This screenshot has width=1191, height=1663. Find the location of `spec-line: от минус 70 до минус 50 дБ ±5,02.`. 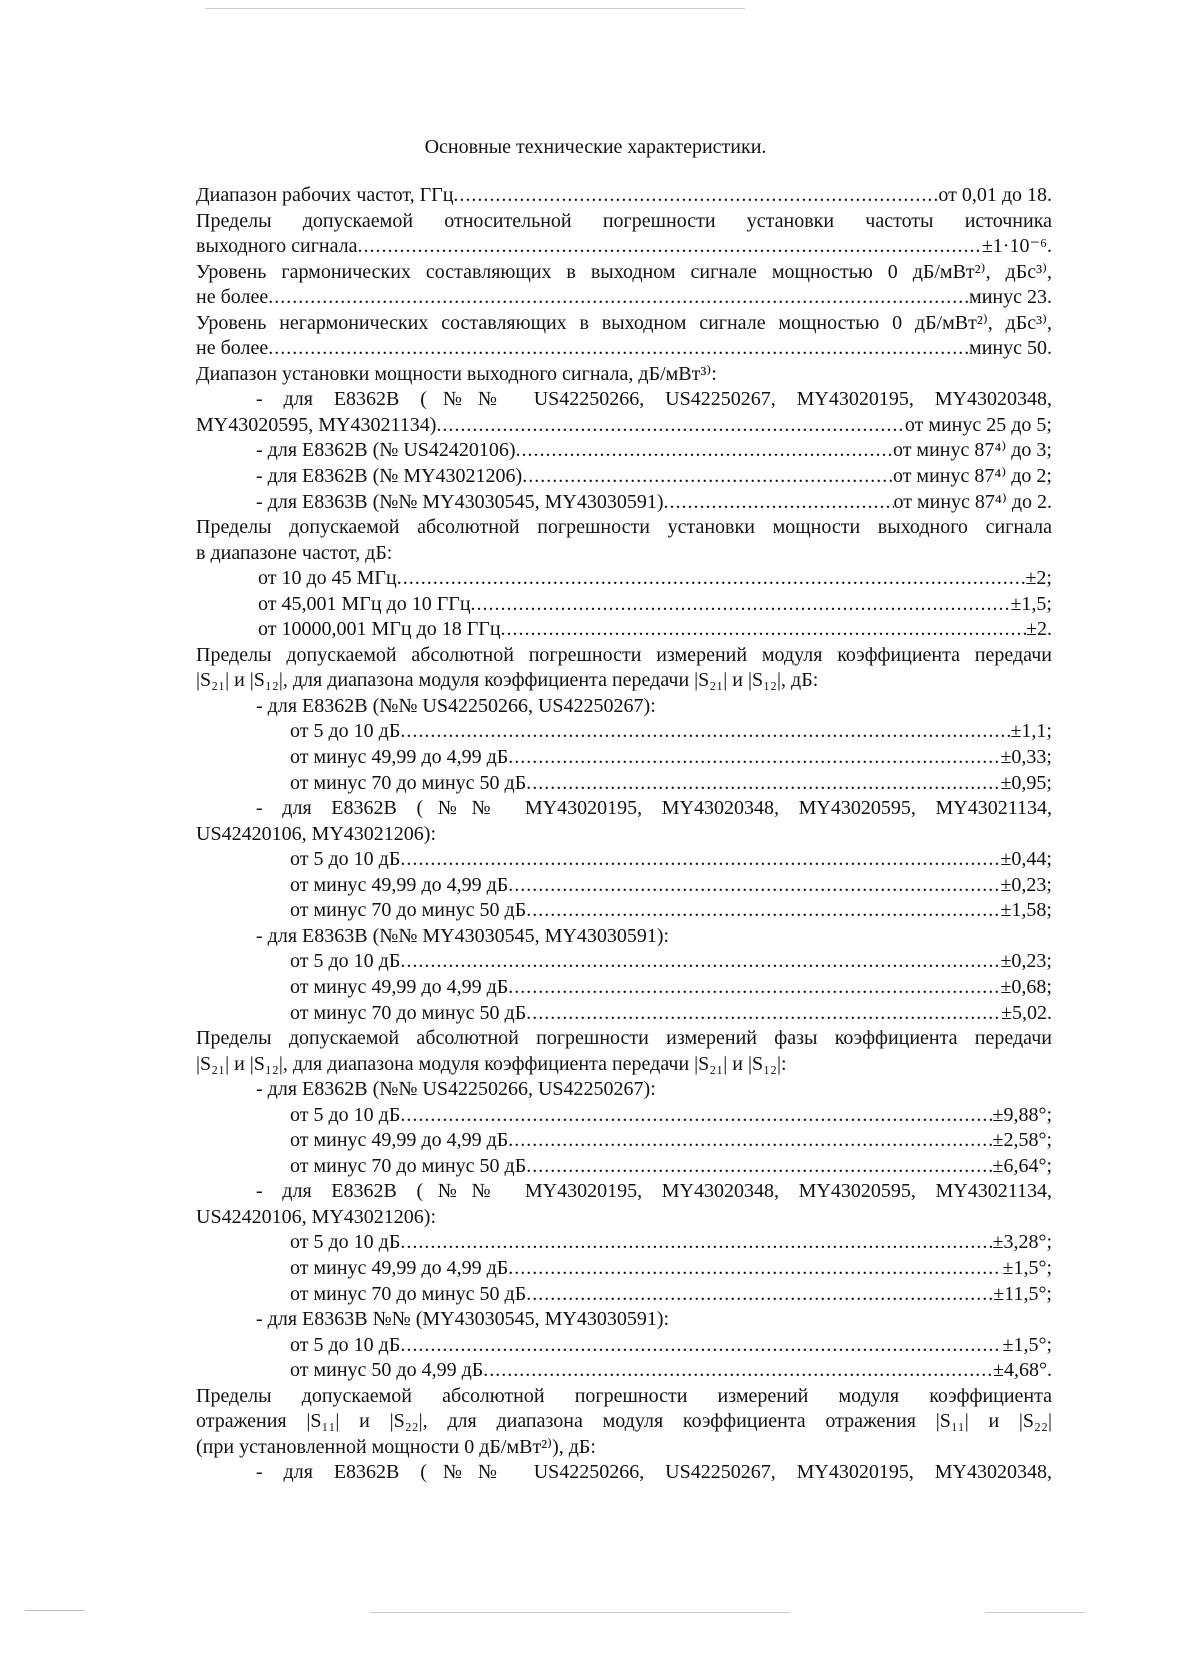

spec-line: от минус 70 до минус 50 дБ ±5,02. is located at coordinates (624, 1014).